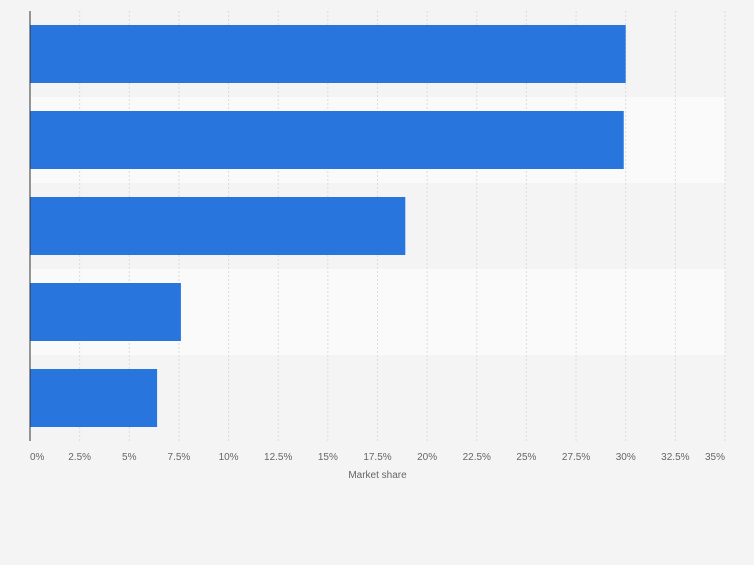 This screenshot has width=754, height=565. What do you see at coordinates (79, 457) in the screenshot?
I see `x-tick-label: 2.5%` at bounding box center [79, 457].